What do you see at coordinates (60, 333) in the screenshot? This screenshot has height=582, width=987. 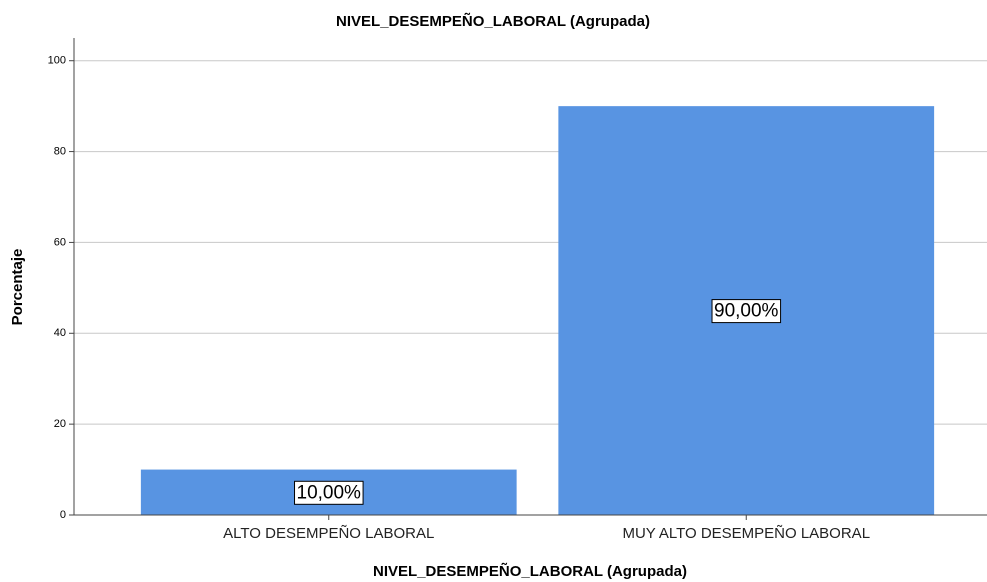 I see `y-tick-label: 40` at bounding box center [60, 333].